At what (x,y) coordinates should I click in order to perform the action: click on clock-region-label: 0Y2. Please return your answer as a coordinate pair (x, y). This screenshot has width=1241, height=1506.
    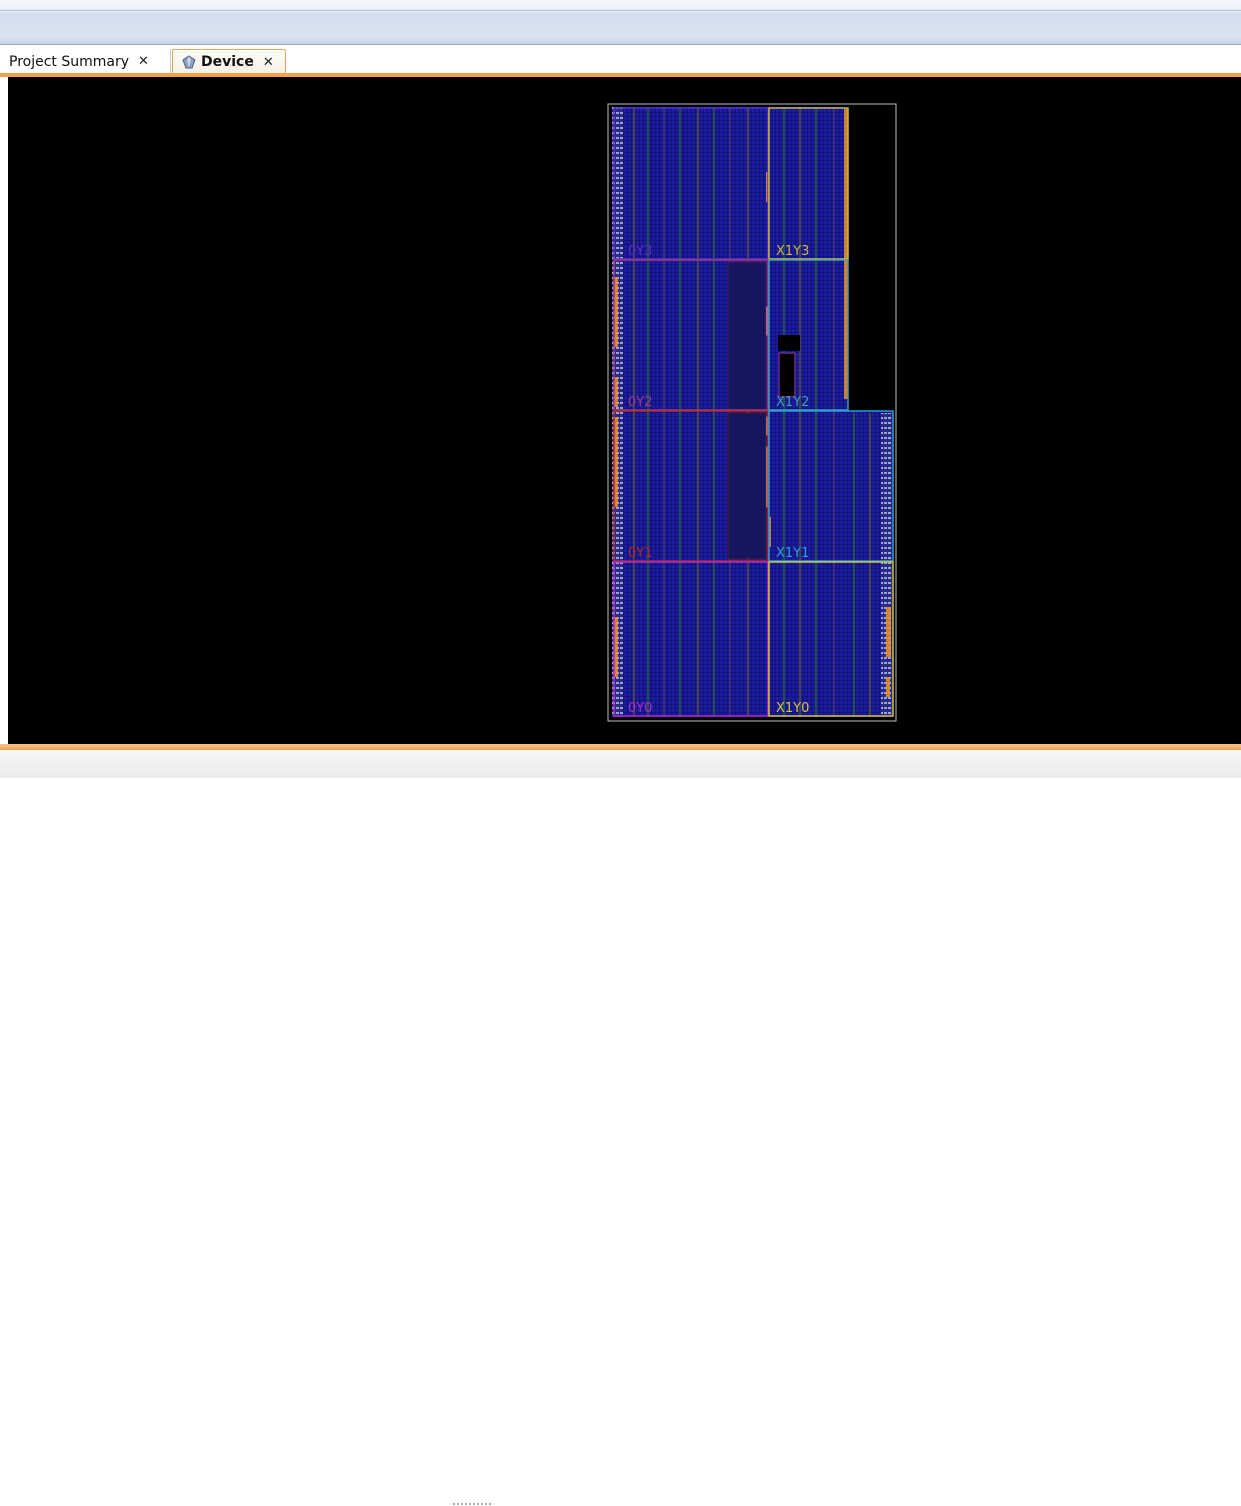
    Looking at the image, I should click on (640, 402).